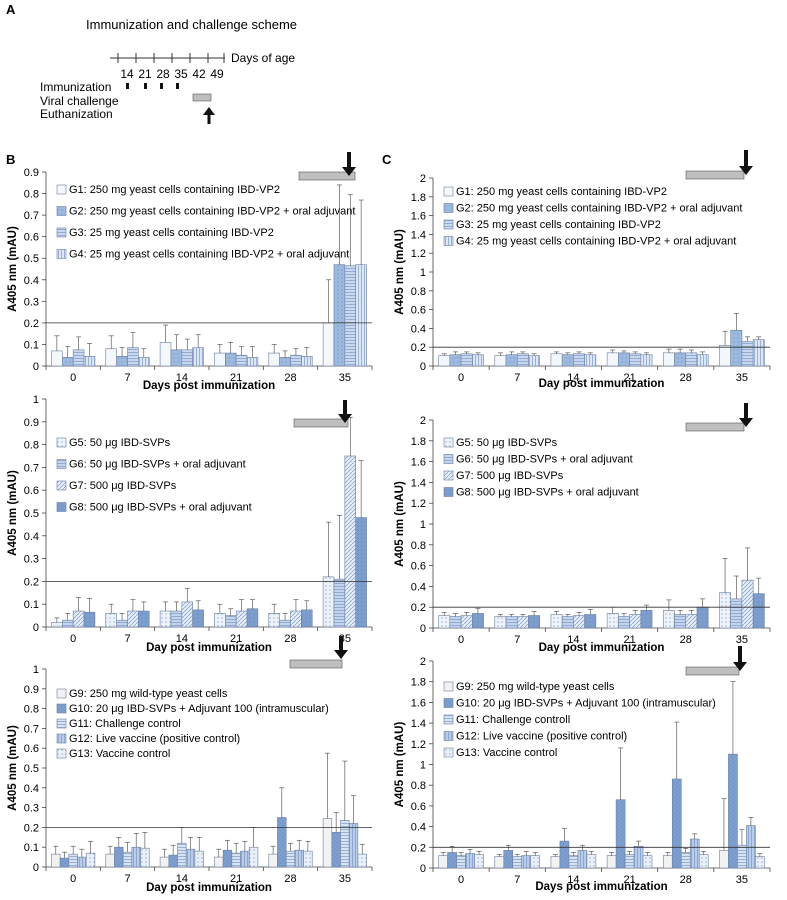 The image size is (787, 900). I want to click on x-axis-title: Days post immunization, so click(601, 887).